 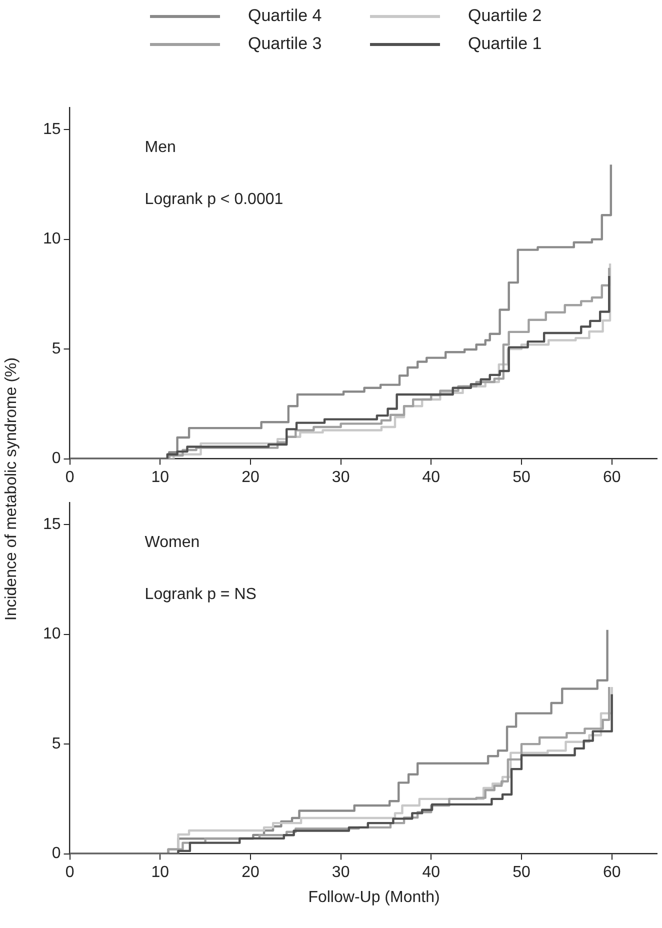 What do you see at coordinates (200, 595) in the screenshot?
I see `annotation: Logrank p = NS` at bounding box center [200, 595].